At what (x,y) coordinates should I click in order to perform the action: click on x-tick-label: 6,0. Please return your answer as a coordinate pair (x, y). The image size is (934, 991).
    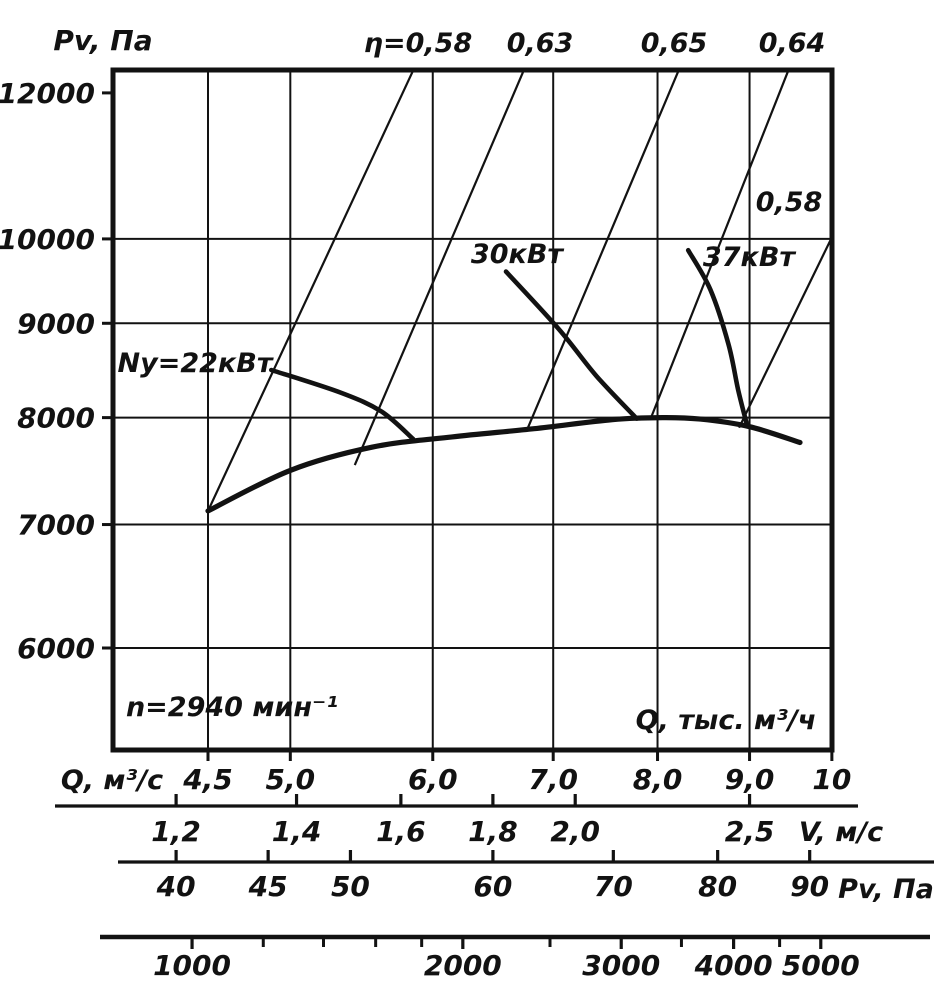
    Looking at the image, I should click on (433, 779).